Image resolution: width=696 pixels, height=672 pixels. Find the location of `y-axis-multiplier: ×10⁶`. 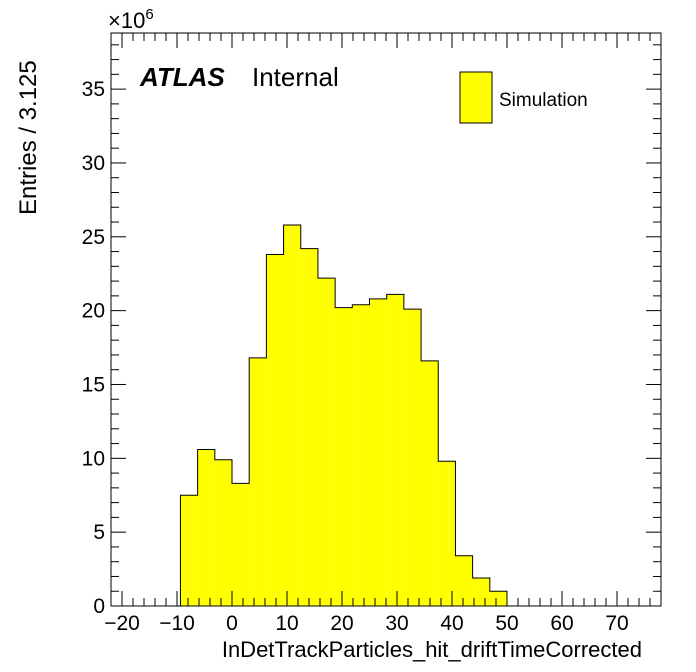

y-axis-multiplier: ×10⁶ is located at coordinates (131, 19).